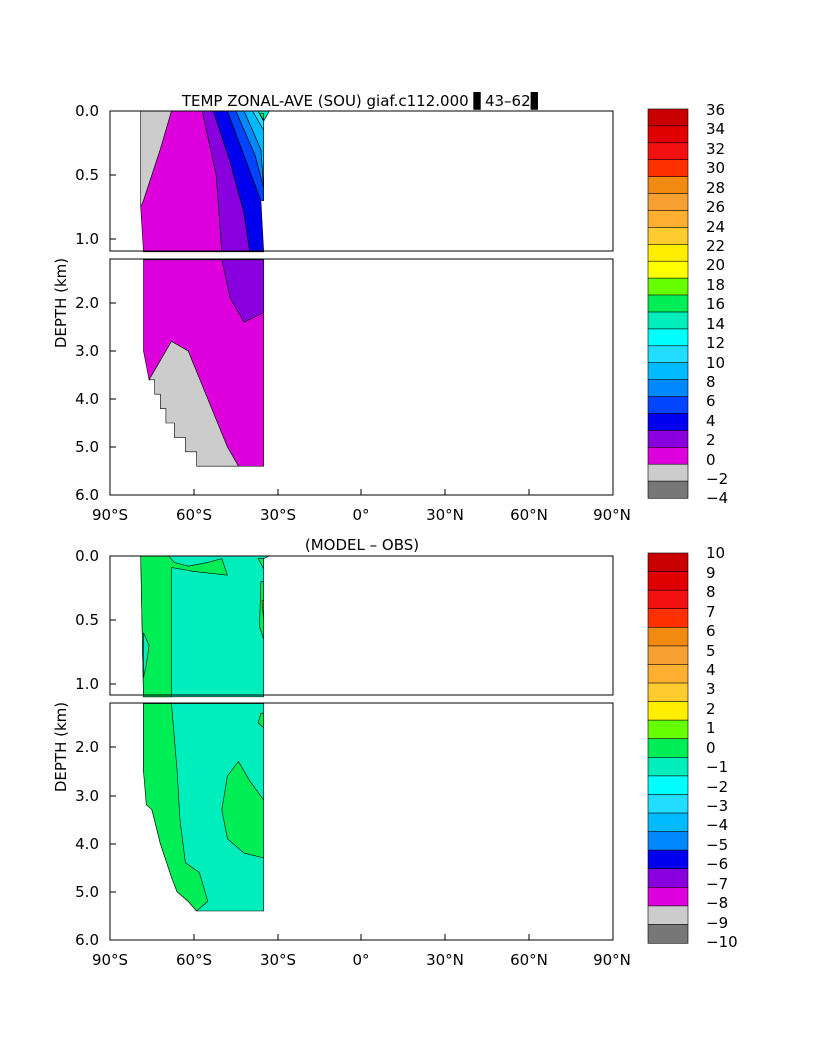 The width and height of the screenshot is (818, 1055). I want to click on x-tick-label: 30°S, so click(278, 515).